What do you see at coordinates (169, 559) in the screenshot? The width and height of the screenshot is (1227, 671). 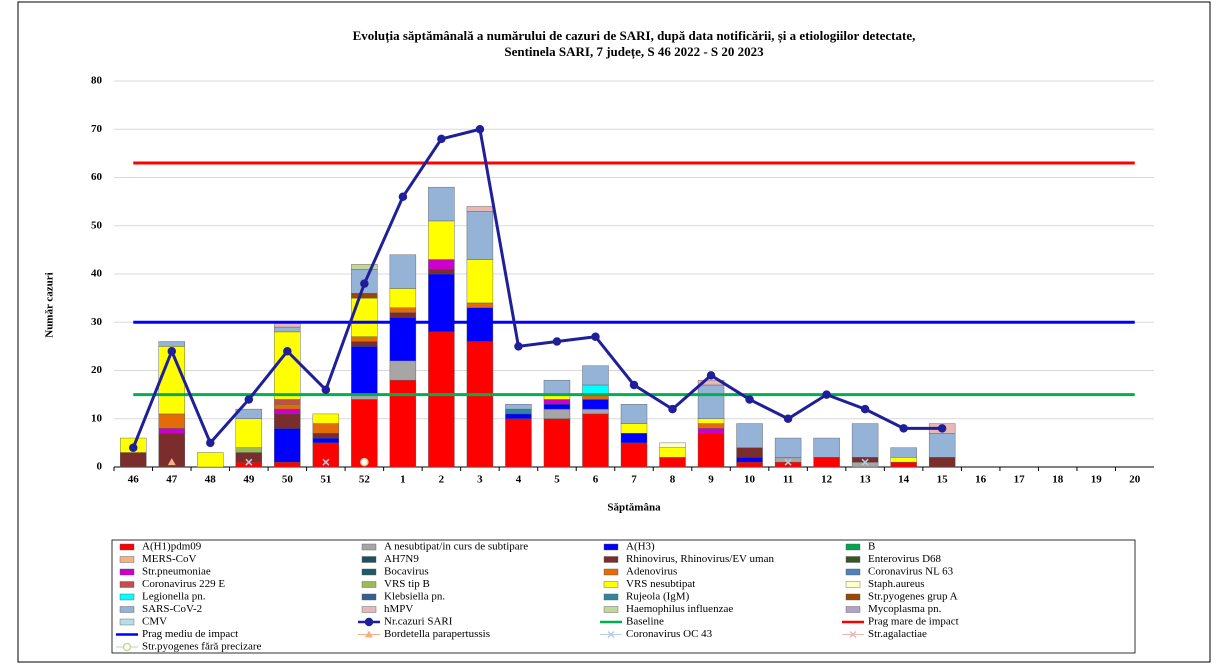 I see `legend-label: MERS-CoV` at bounding box center [169, 559].